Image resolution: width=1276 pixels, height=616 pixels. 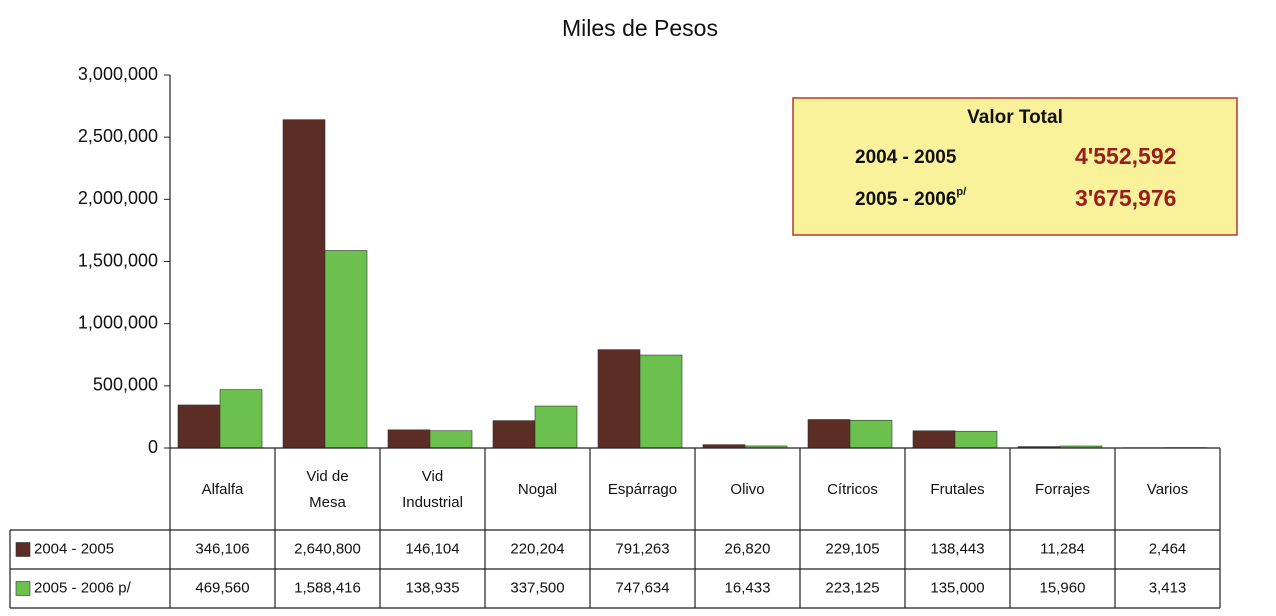 I want to click on table-value: 229,105, so click(x=852, y=548).